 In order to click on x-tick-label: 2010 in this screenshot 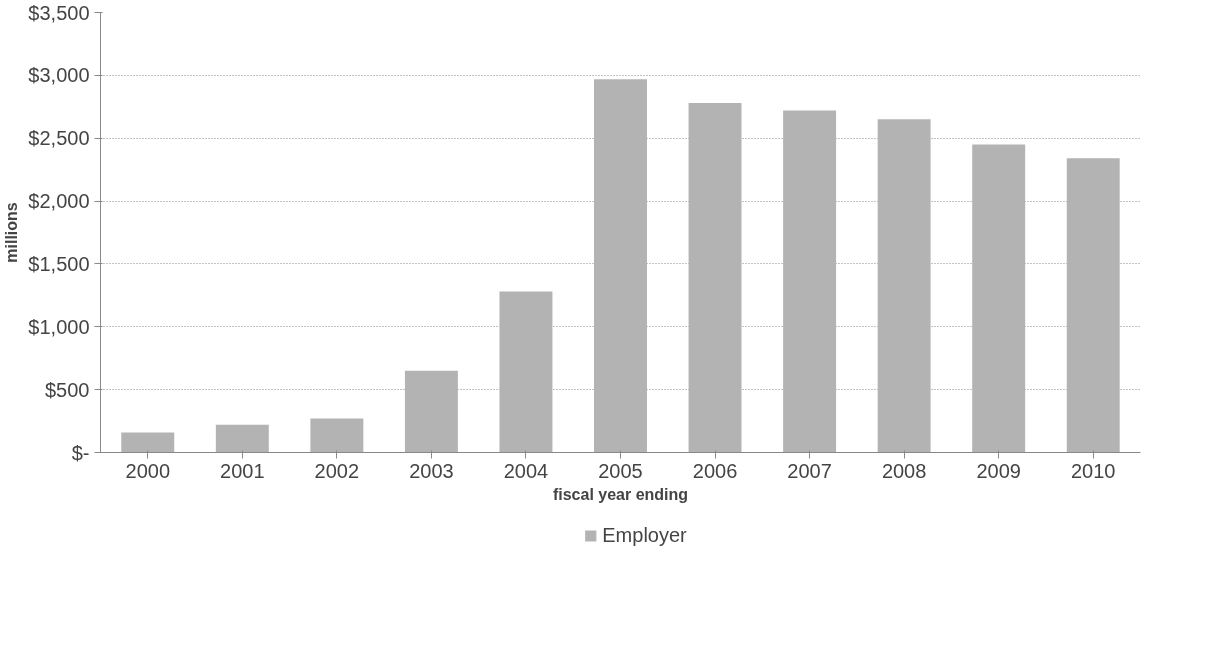, I will do `click(1093, 470)`.